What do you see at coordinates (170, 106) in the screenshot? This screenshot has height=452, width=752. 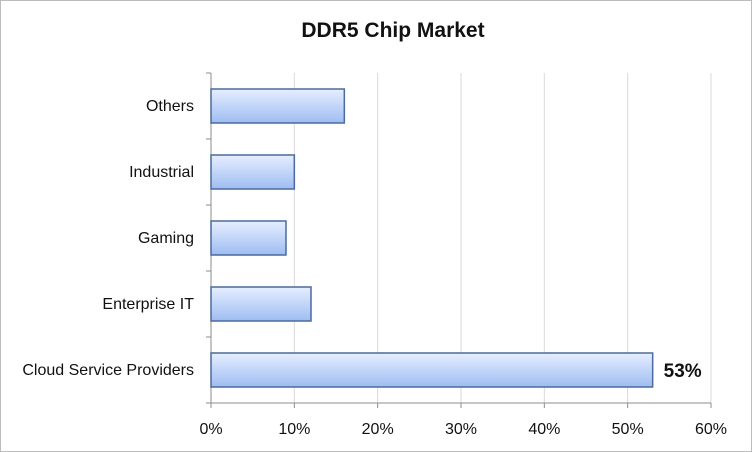 I see `category-label: Others` at bounding box center [170, 106].